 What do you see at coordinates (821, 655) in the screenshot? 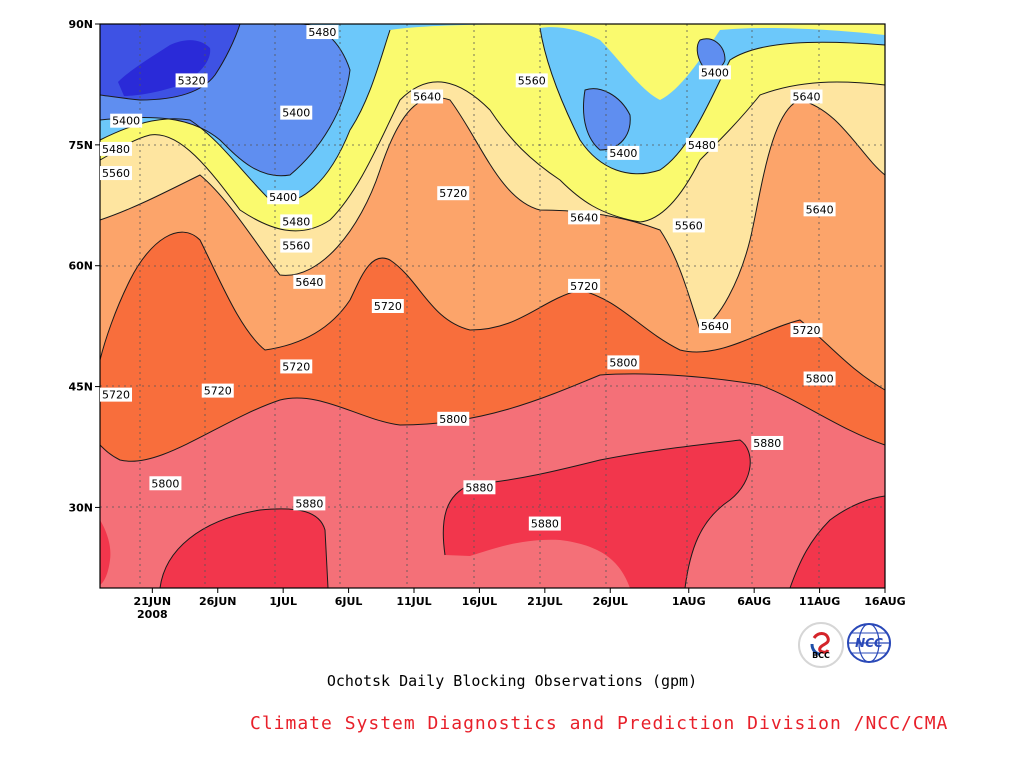
I see `bcc-logo-text: BCC` at bounding box center [821, 655].